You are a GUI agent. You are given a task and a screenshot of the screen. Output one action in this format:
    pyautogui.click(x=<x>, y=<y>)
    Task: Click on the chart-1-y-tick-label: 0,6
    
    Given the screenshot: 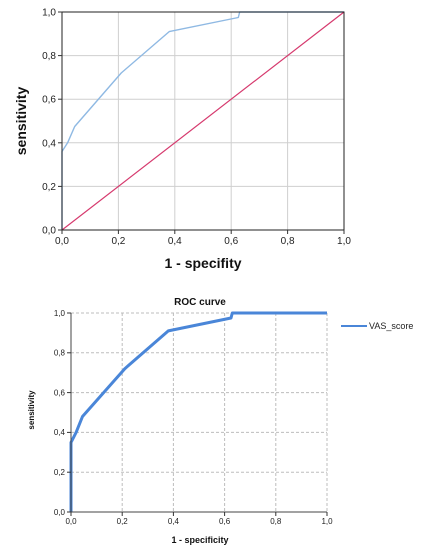 What is the action you would take?
    pyautogui.click(x=49, y=100)
    